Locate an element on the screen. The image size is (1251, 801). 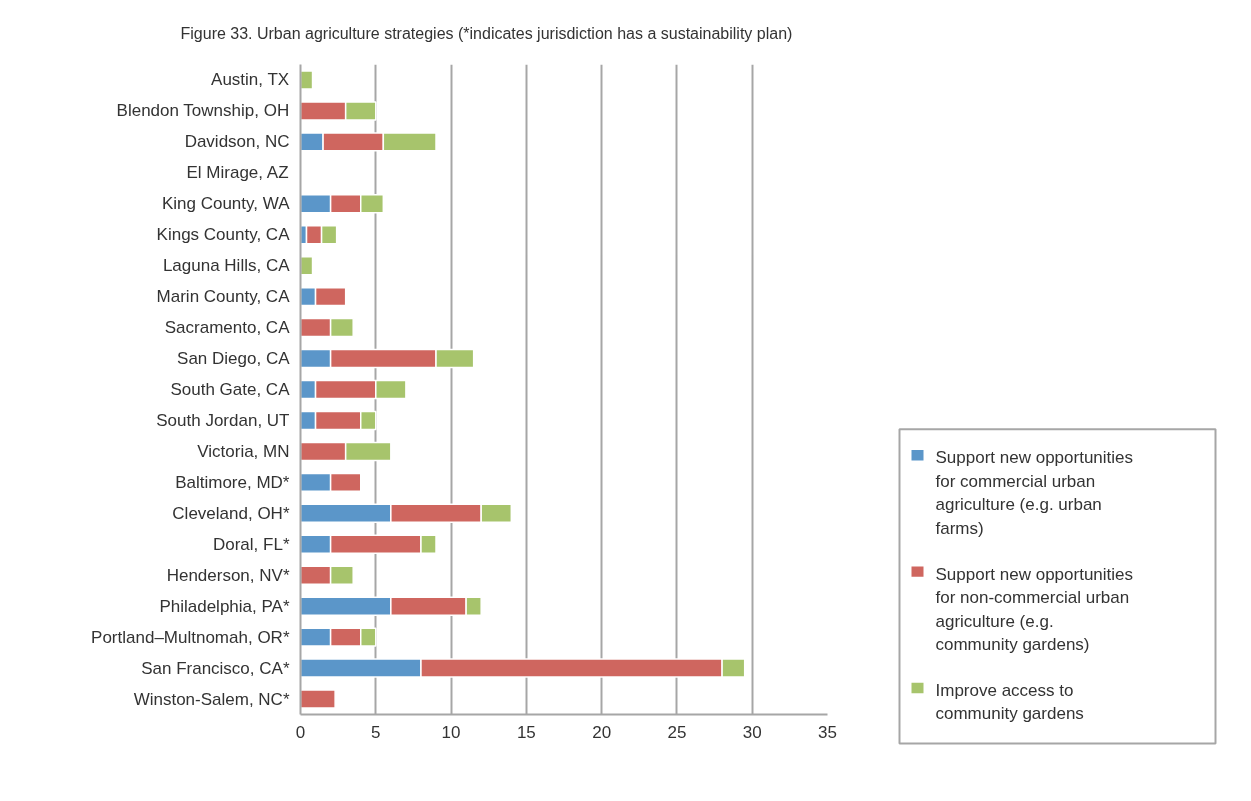
x-tick-label: 30 is located at coordinates (752, 732).